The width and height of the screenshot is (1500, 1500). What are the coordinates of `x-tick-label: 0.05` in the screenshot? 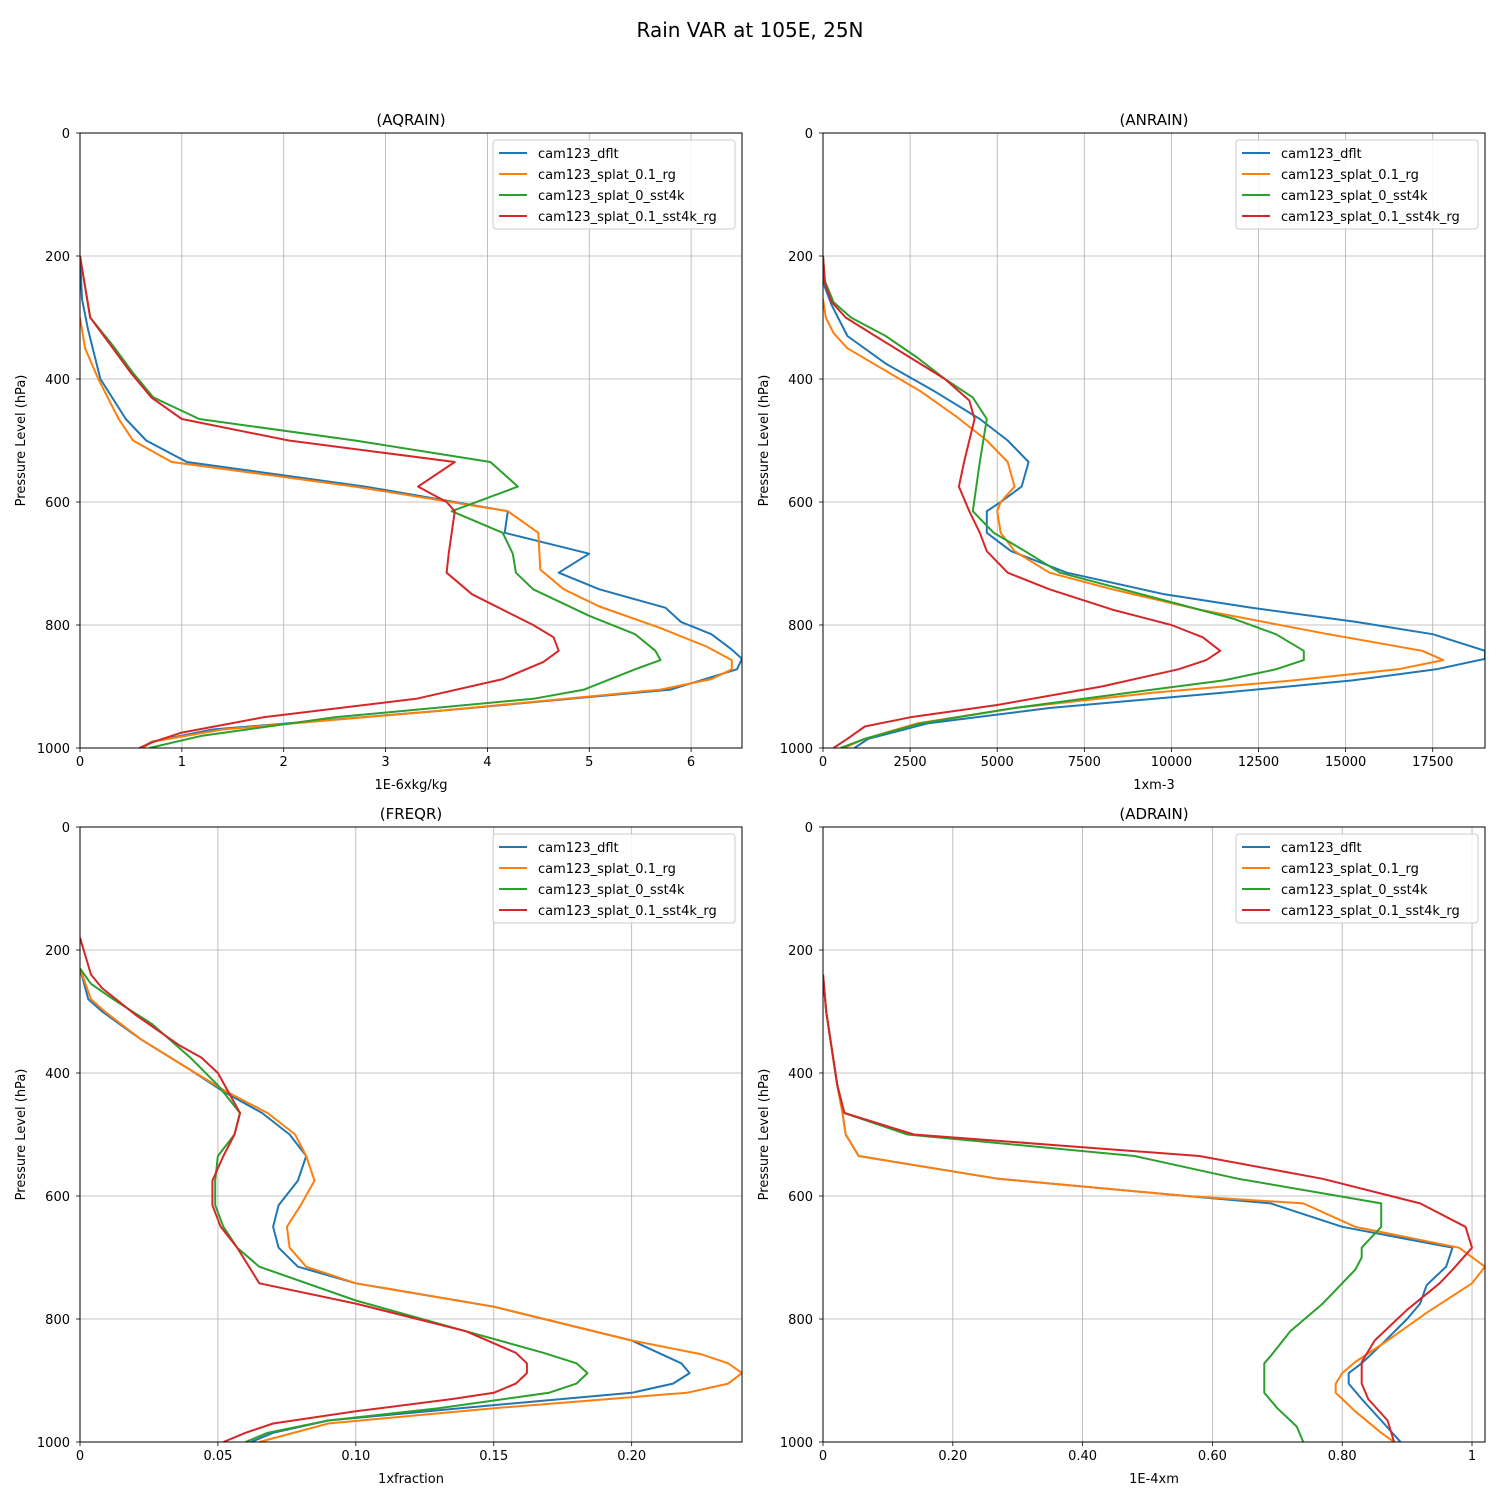 It's located at (217, 1456).